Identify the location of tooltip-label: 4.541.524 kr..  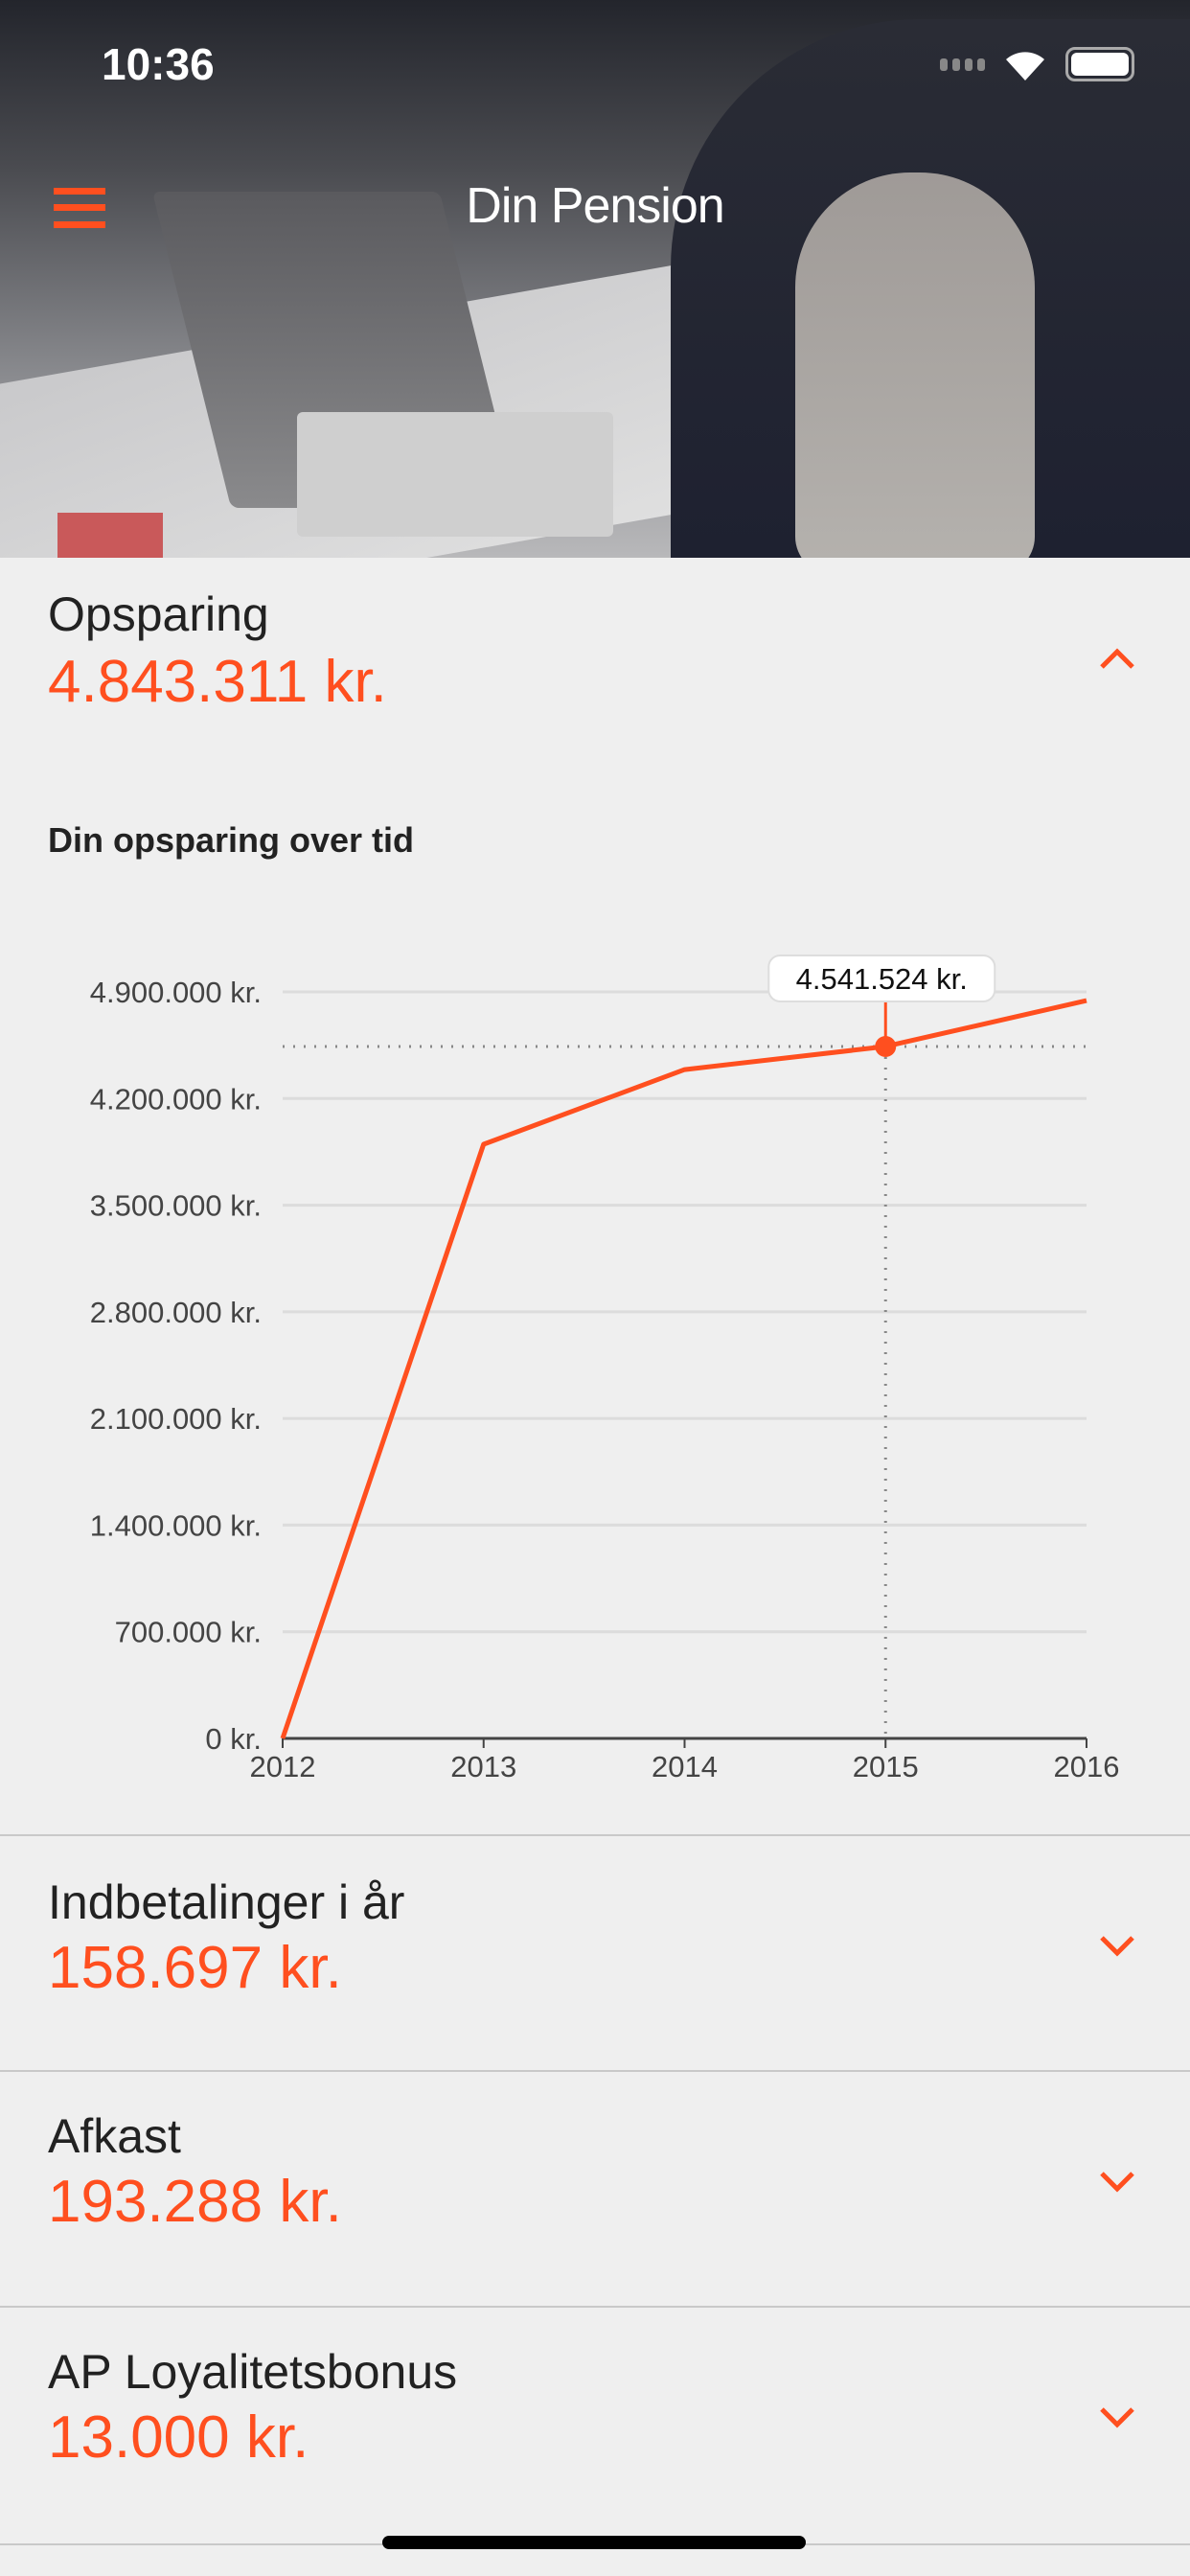
(882, 979).